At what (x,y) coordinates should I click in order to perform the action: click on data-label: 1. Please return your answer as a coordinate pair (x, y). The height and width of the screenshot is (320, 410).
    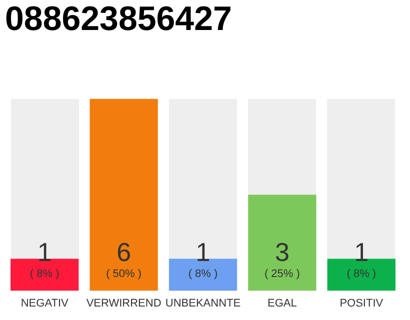
    Looking at the image, I should click on (203, 251).